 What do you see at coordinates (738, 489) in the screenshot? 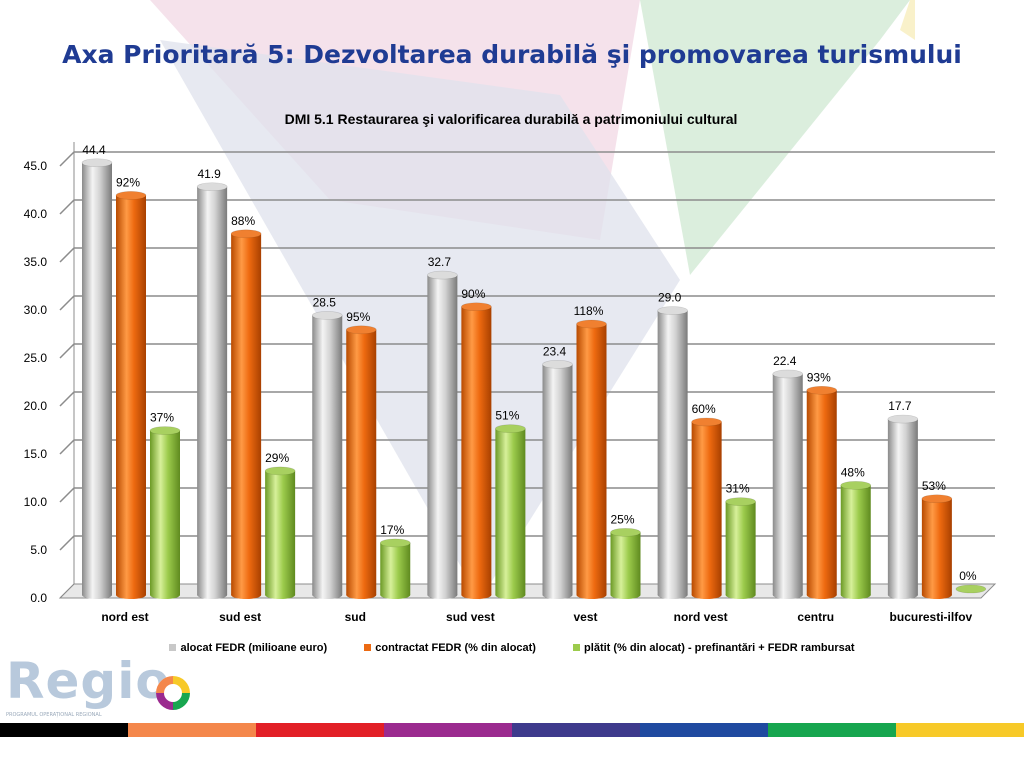
I see `data-label: 31%` at bounding box center [738, 489].